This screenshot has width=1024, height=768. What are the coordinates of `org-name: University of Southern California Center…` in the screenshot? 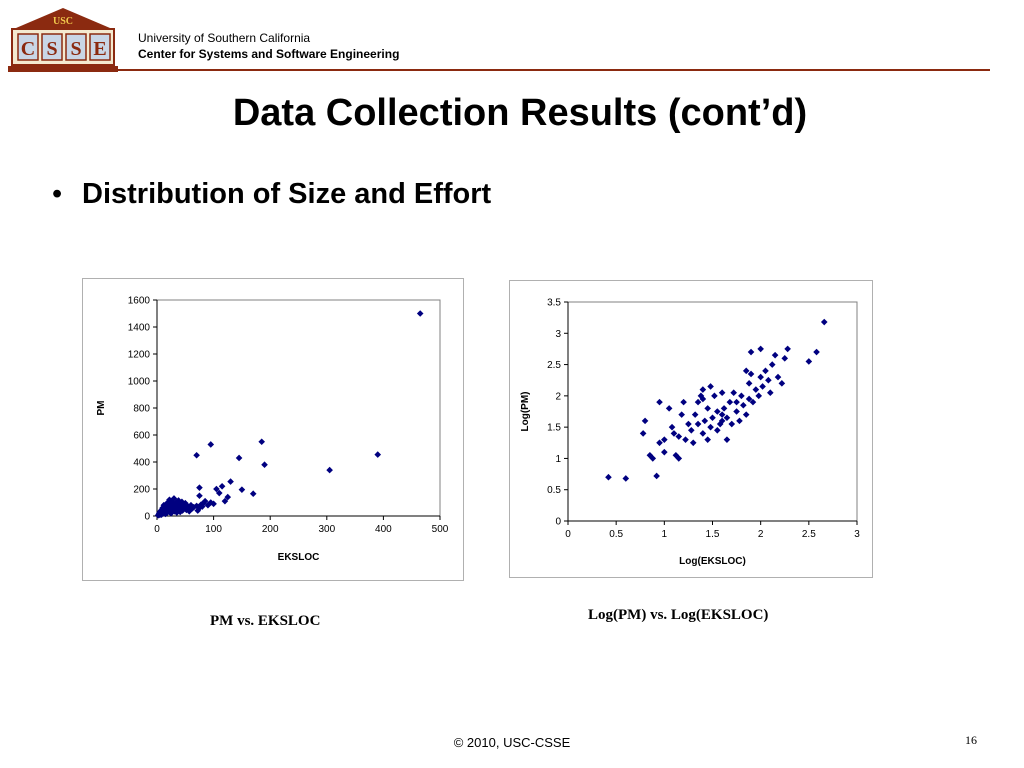 It's located at (268, 46).